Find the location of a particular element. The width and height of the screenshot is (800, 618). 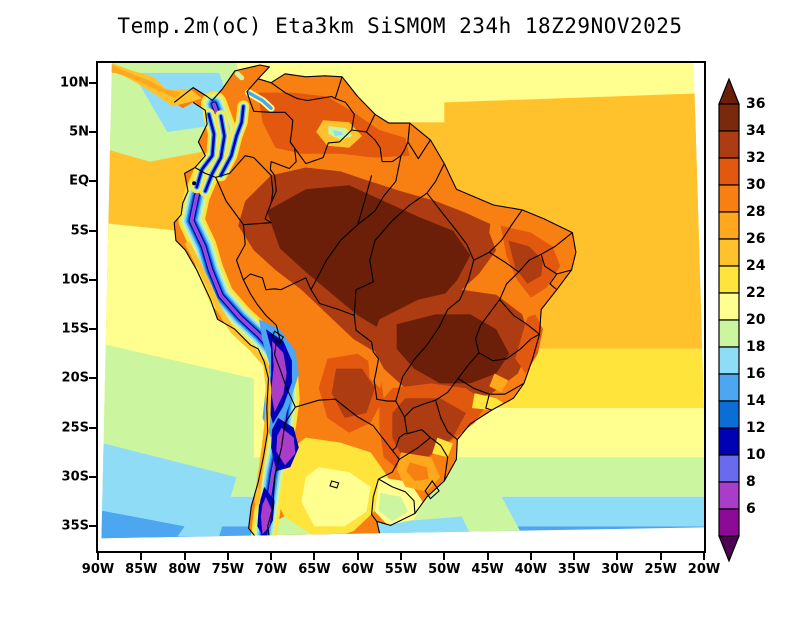

longitude-tick-label: 80W is located at coordinates (184, 569).